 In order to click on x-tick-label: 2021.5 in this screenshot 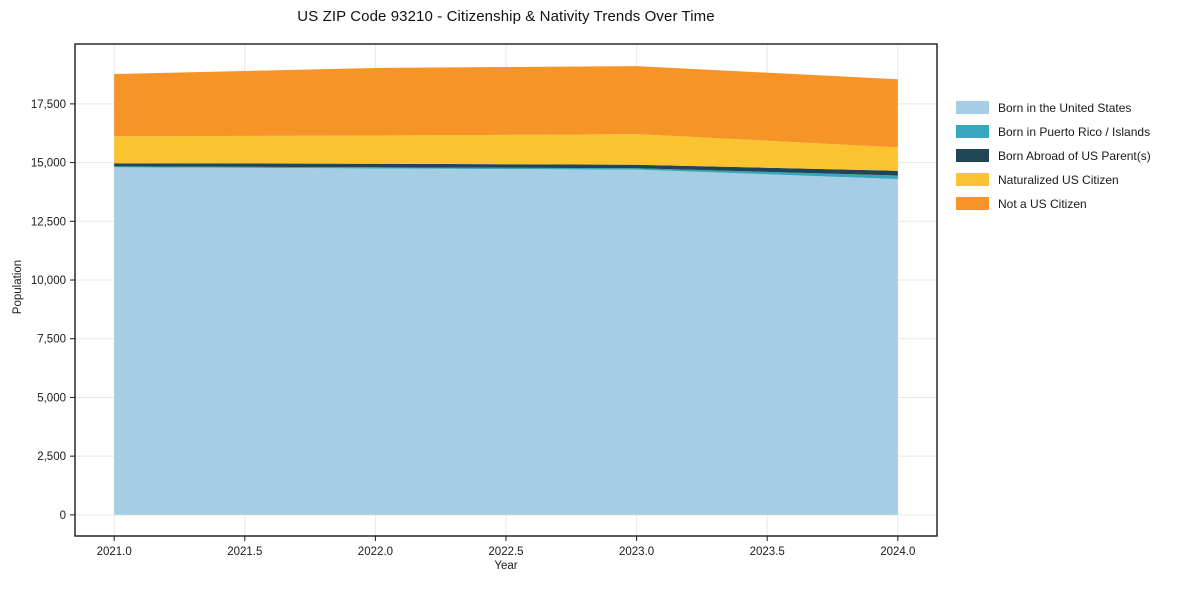, I will do `click(244, 552)`.